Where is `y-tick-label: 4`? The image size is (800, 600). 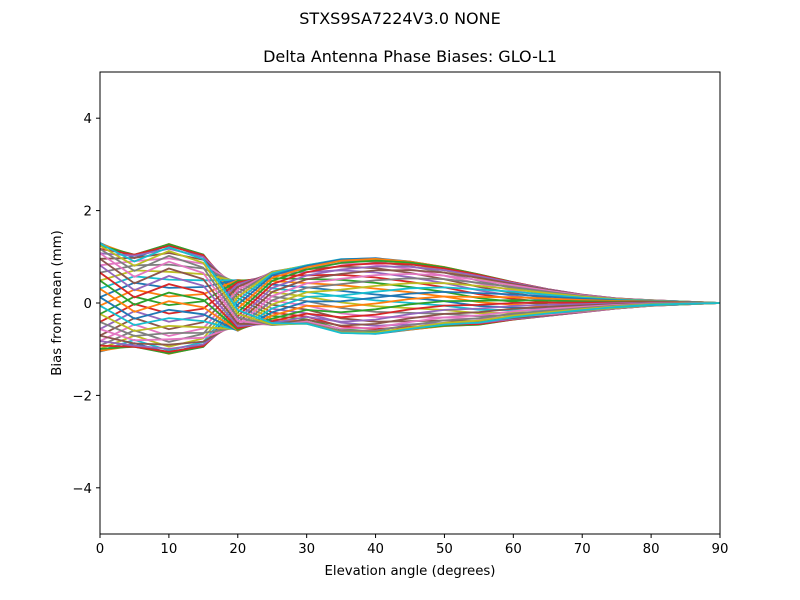 y-tick-label: 4 is located at coordinates (88, 119).